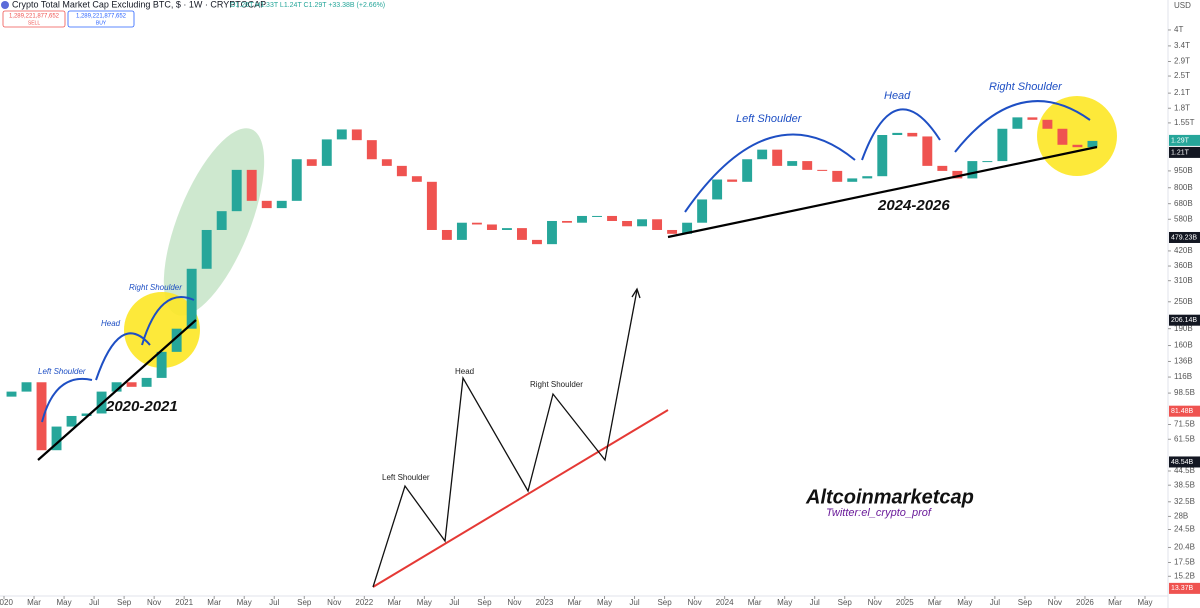 This screenshot has height=608, width=1200. What do you see at coordinates (1181, 516) in the screenshot?
I see `y-tick-label: 28B` at bounding box center [1181, 516].